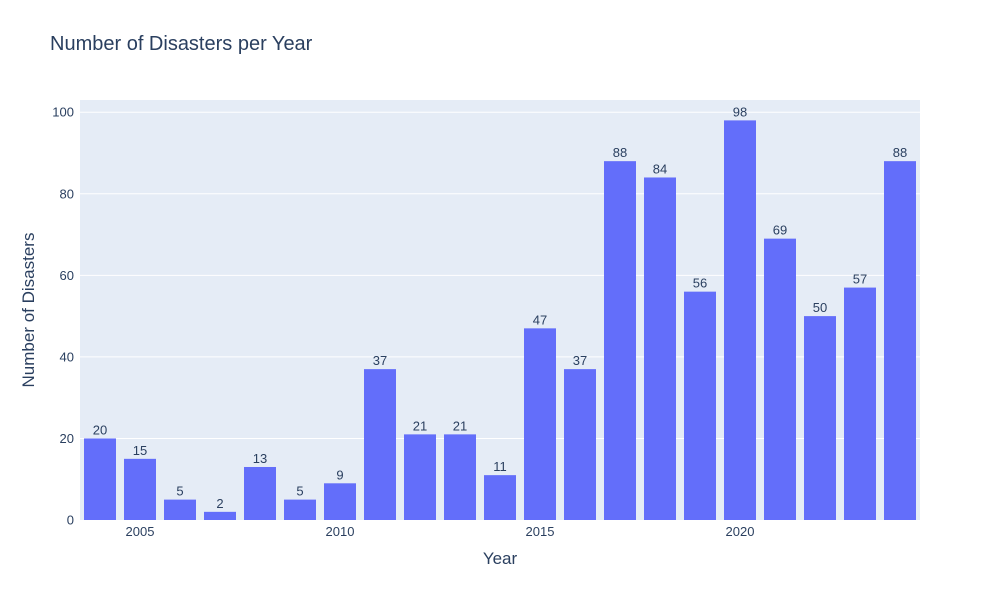 The height and width of the screenshot is (600, 1000). I want to click on data-label-2012: 21, so click(420, 425).